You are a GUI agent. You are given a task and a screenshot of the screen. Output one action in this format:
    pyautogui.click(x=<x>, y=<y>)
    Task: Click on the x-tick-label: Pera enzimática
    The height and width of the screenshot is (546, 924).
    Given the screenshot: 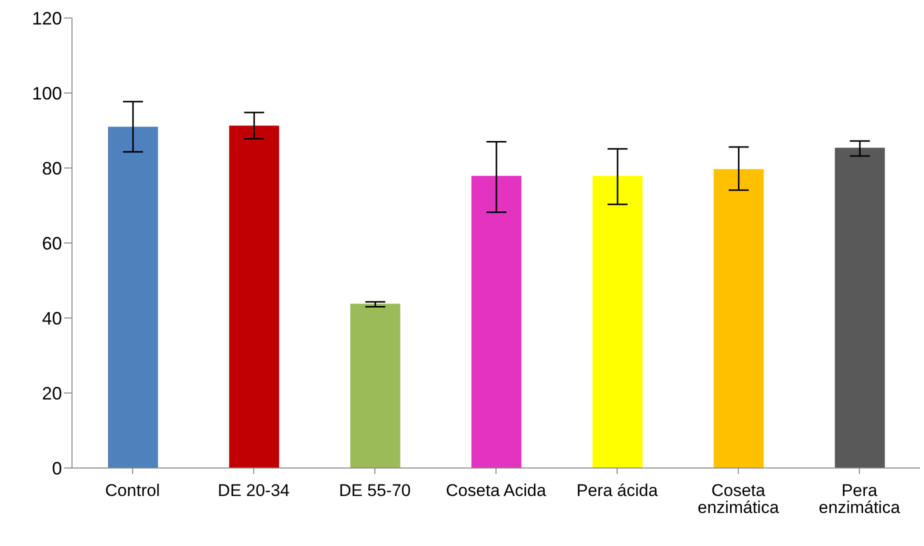 What is the action you would take?
    pyautogui.click(x=859, y=499)
    